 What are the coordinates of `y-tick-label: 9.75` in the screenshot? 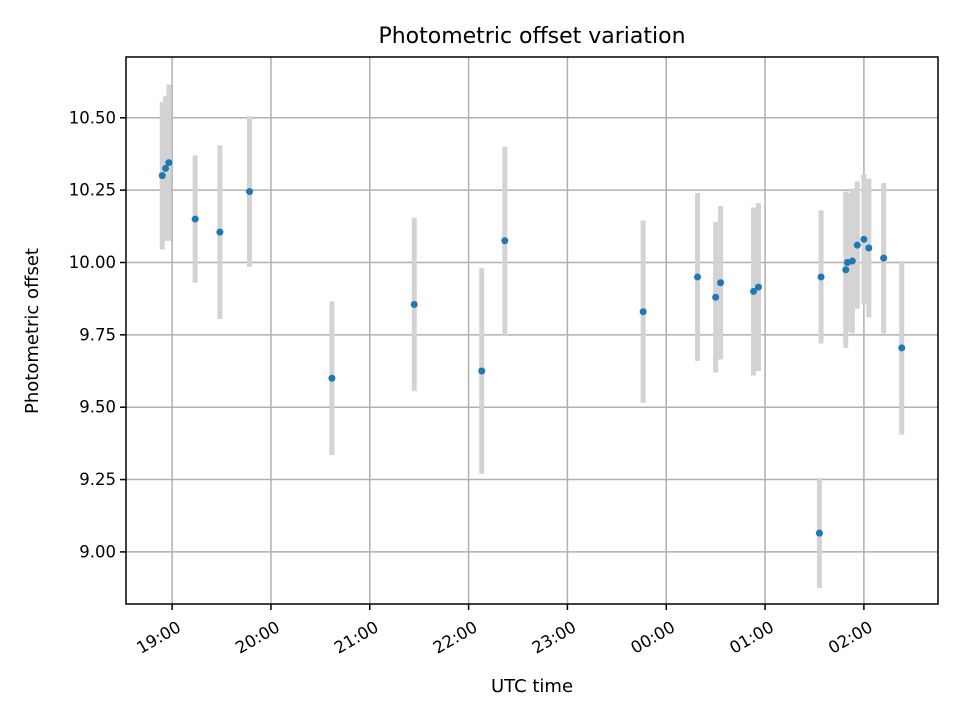 It's located at (97, 334).